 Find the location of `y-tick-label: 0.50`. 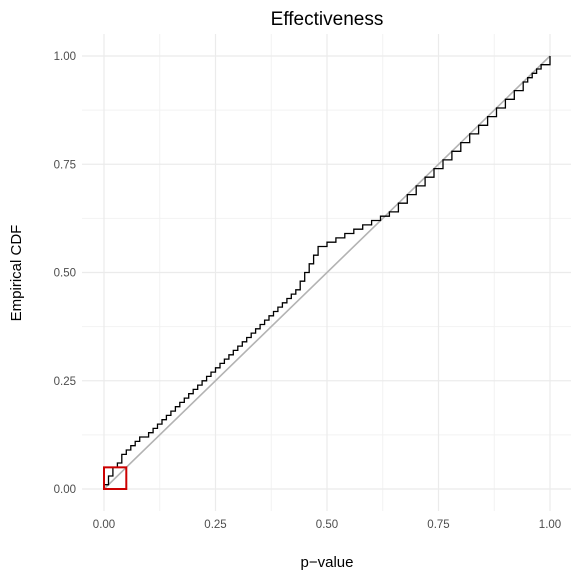

y-tick-label: 0.50 is located at coordinates (65, 274).